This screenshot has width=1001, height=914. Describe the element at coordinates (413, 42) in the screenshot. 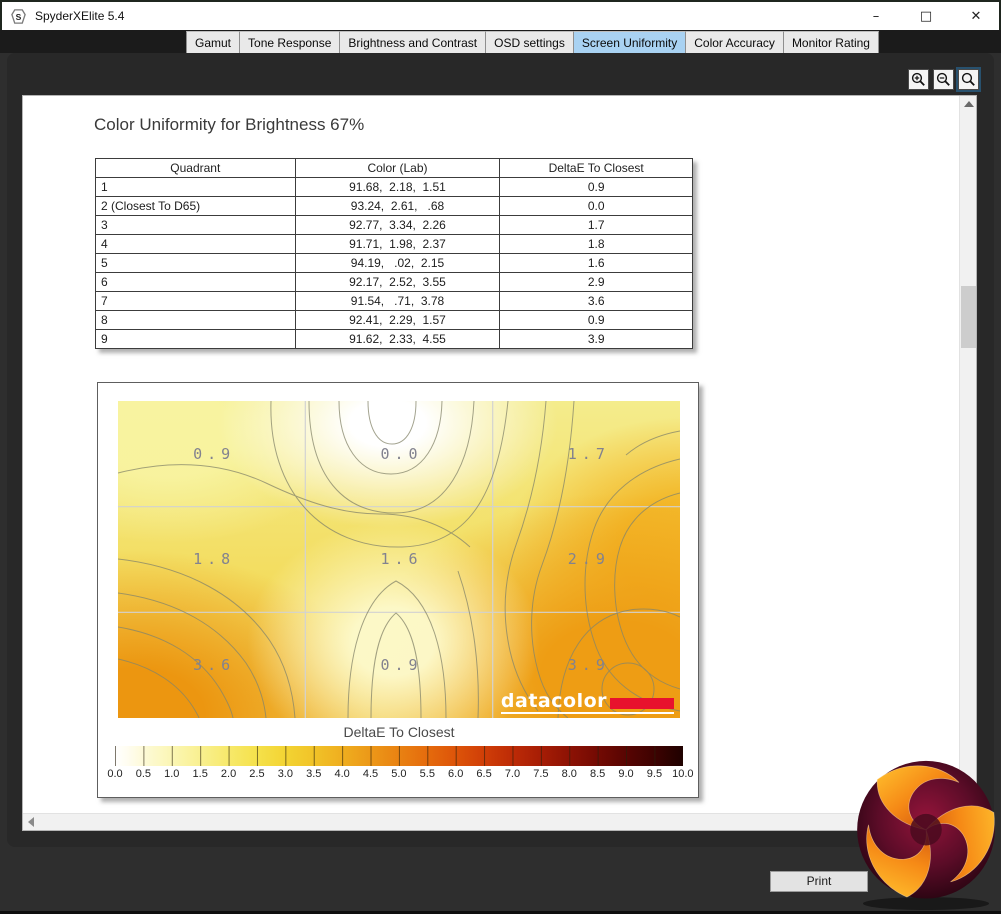

I see `tab-brightness-and-contrast: Brightness and Contrast` at that location.